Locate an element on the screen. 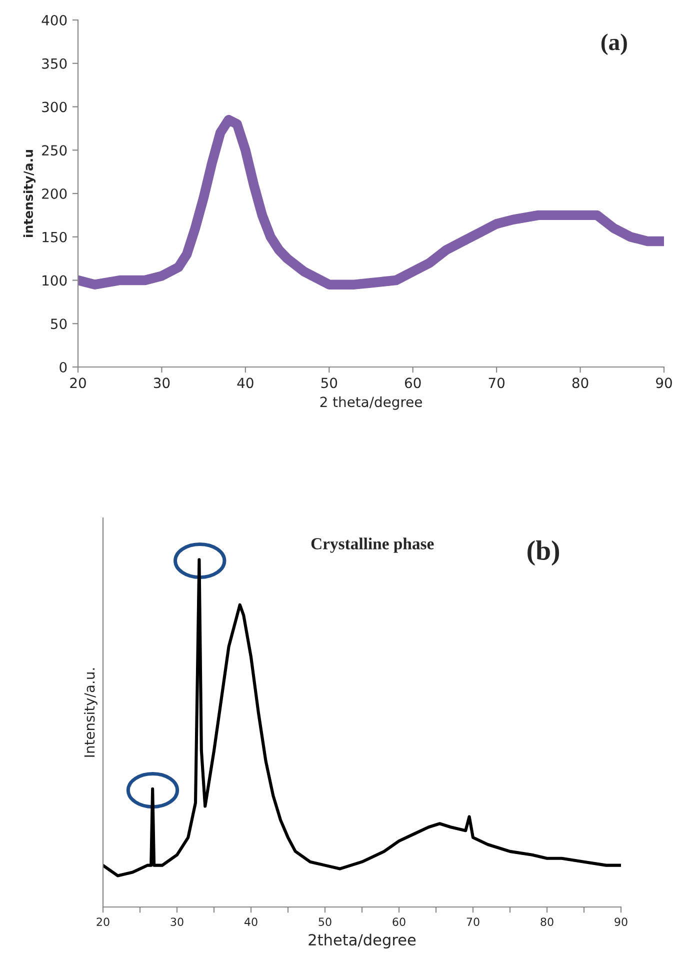 The height and width of the screenshot is (953, 678). annotation: (b) is located at coordinates (544, 553).